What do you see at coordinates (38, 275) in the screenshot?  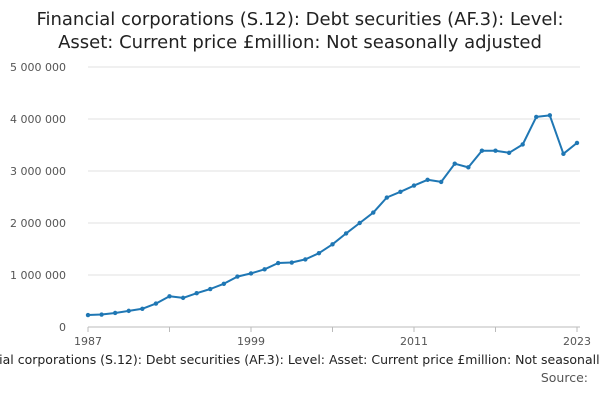 I see `y-tick-label: 1 000 000` at bounding box center [38, 275].